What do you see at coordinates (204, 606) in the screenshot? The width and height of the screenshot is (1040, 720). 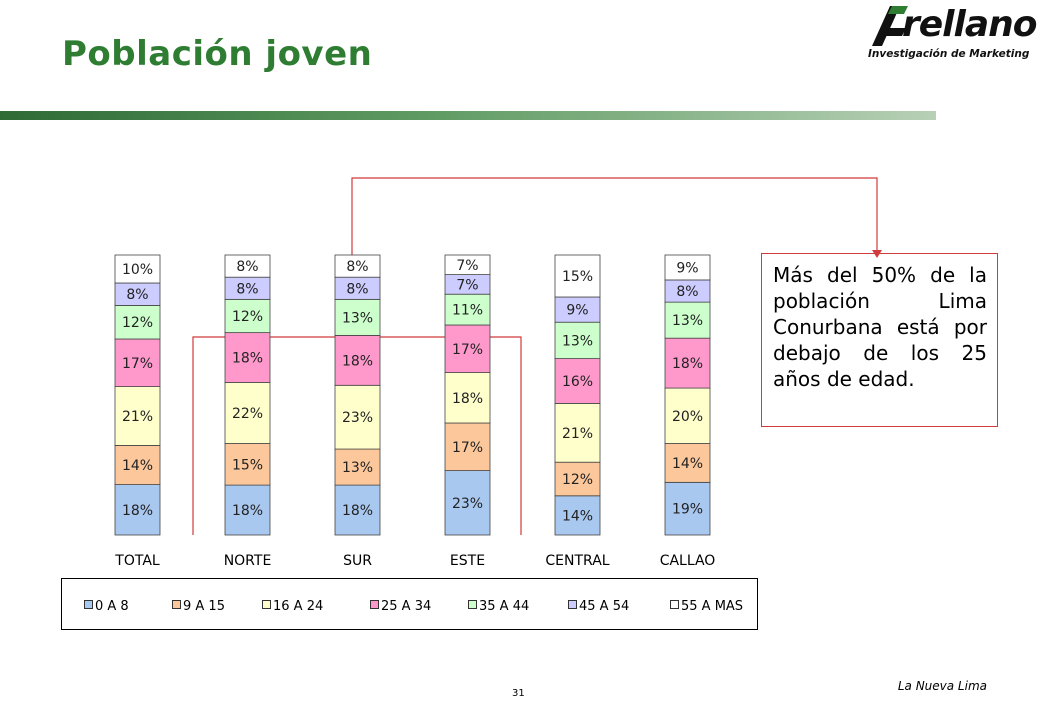 I see `legend-label: 9 A 15` at bounding box center [204, 606].